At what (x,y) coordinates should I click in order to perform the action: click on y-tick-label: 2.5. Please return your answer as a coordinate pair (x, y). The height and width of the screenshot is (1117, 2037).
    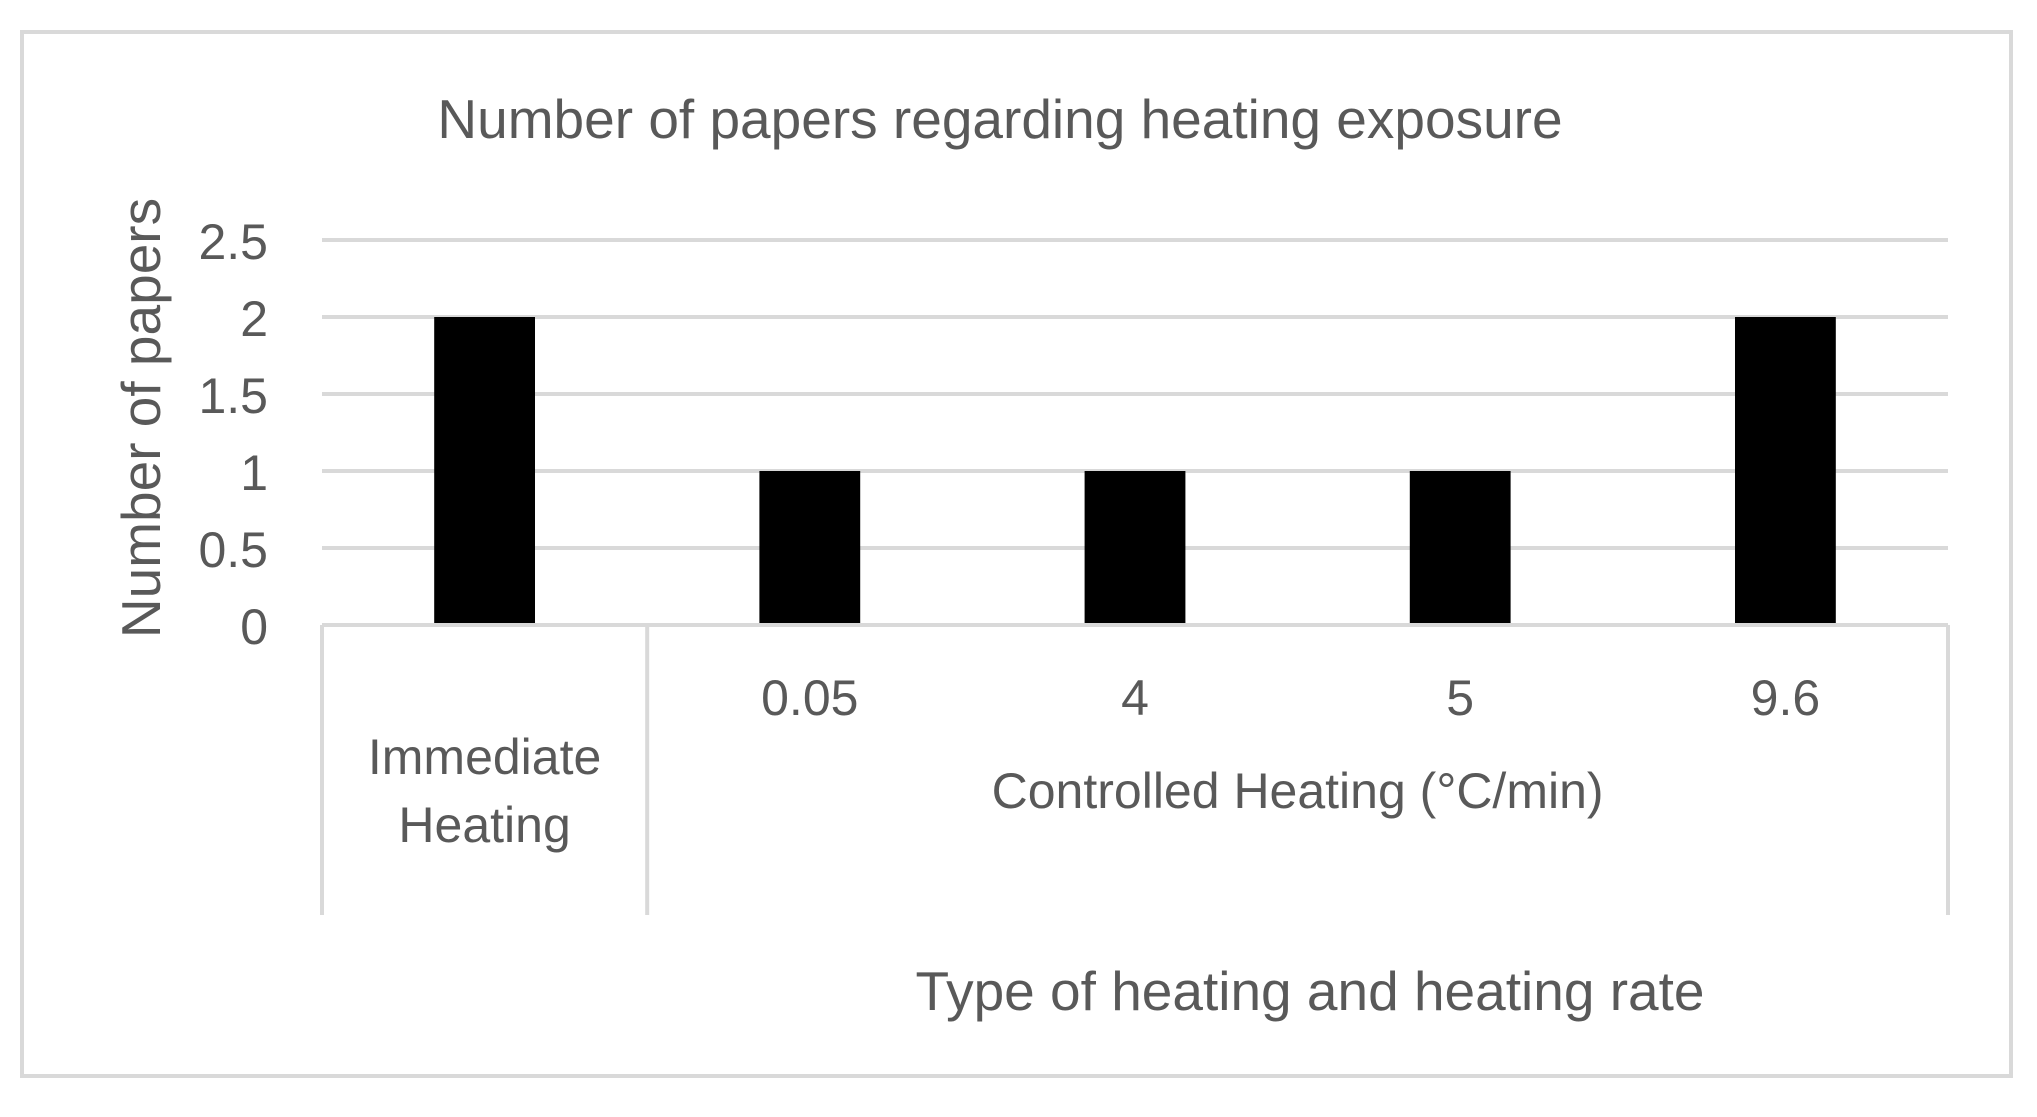
    Looking at the image, I should click on (233, 242).